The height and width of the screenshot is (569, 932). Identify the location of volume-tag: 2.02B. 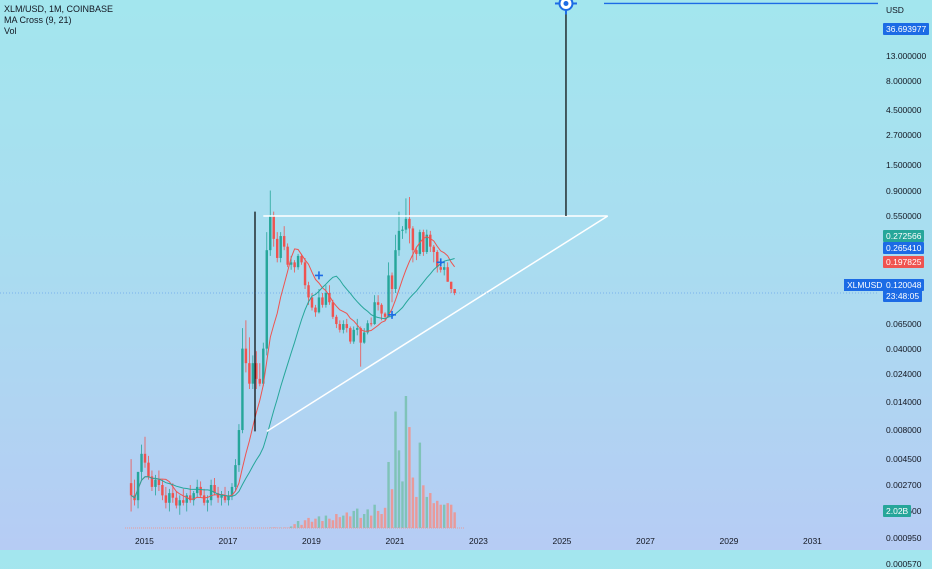
(897, 511).